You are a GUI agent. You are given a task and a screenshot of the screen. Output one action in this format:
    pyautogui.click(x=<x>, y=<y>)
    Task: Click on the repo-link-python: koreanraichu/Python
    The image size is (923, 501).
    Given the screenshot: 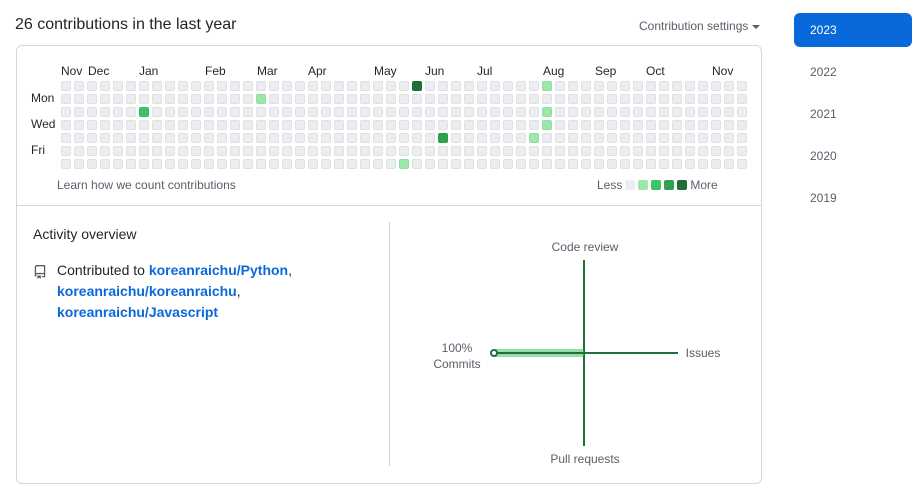 What is the action you would take?
    pyautogui.click(x=218, y=270)
    